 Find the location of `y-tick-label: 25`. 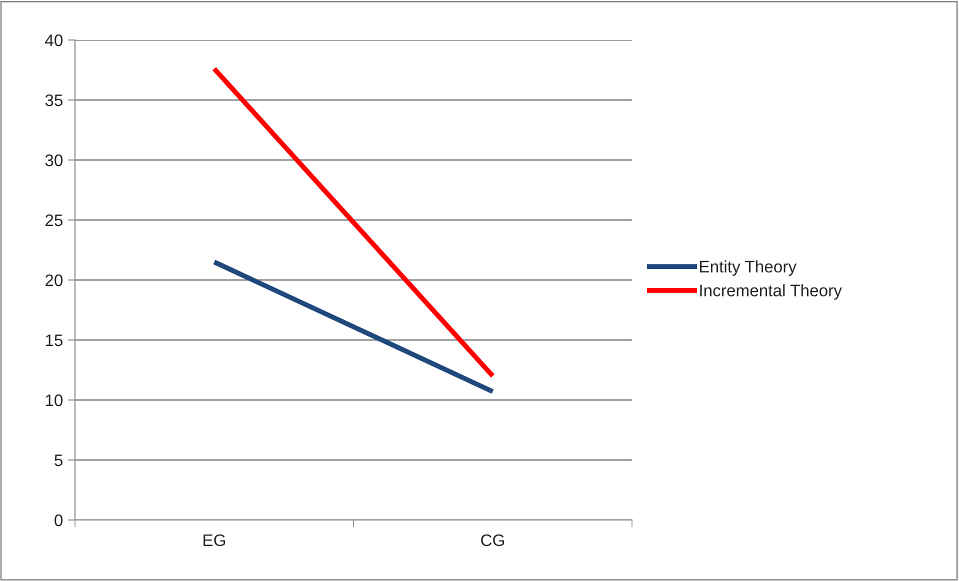

y-tick-label: 25 is located at coordinates (53, 220).